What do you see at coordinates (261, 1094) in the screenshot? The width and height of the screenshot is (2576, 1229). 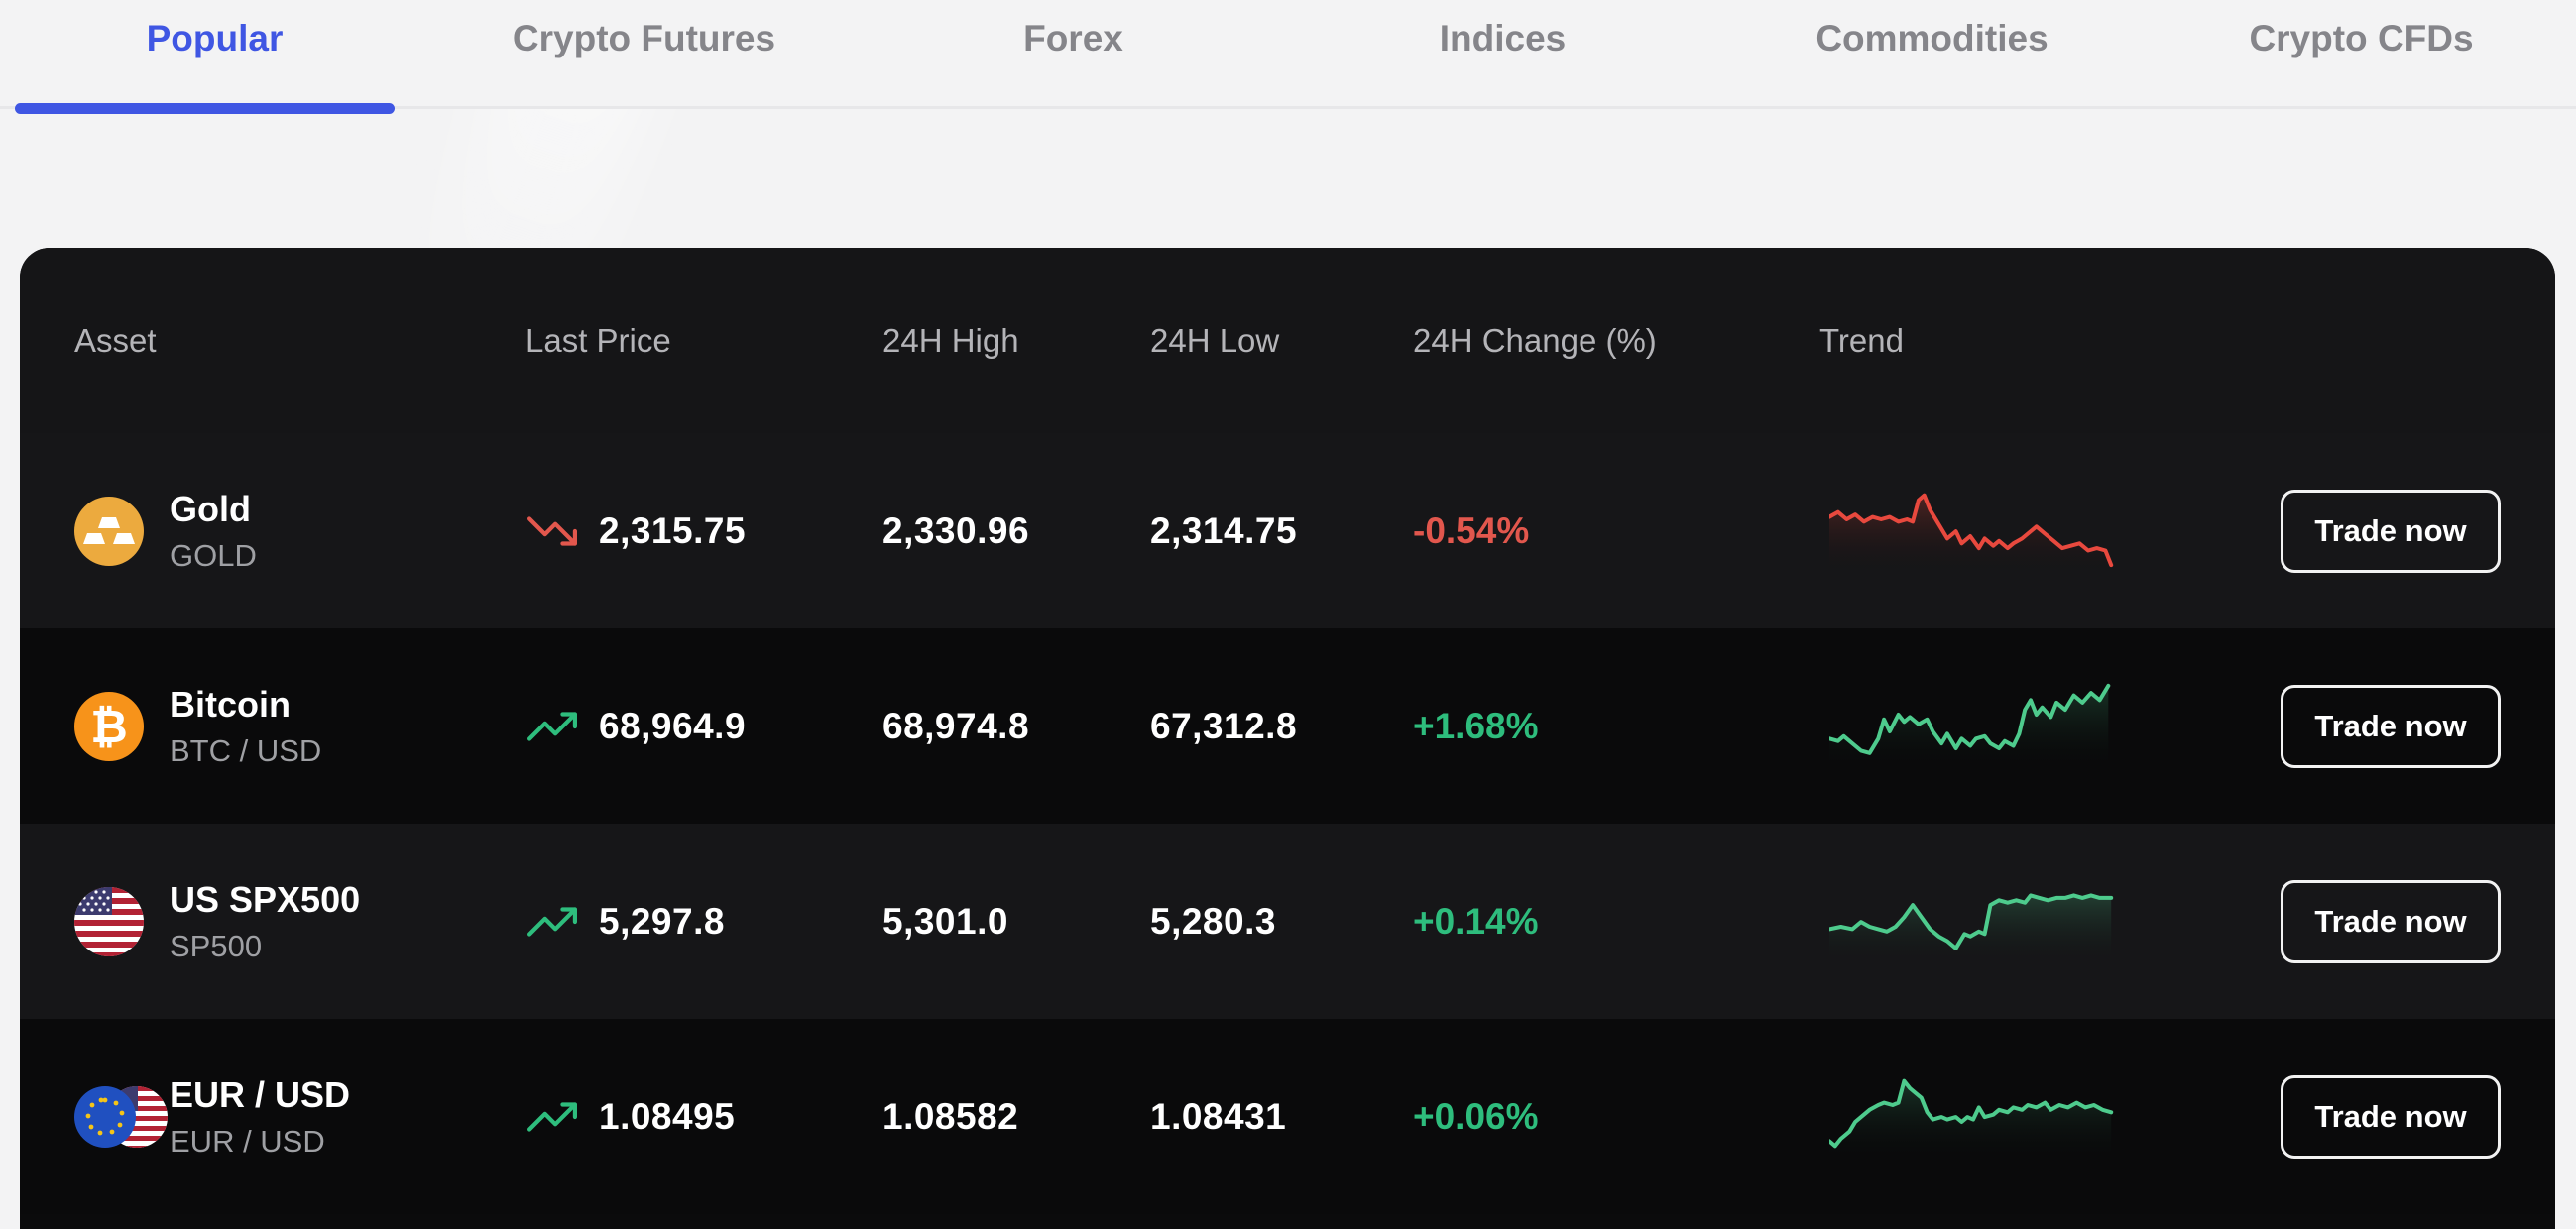 I see `asset-name: EUR / USD` at bounding box center [261, 1094].